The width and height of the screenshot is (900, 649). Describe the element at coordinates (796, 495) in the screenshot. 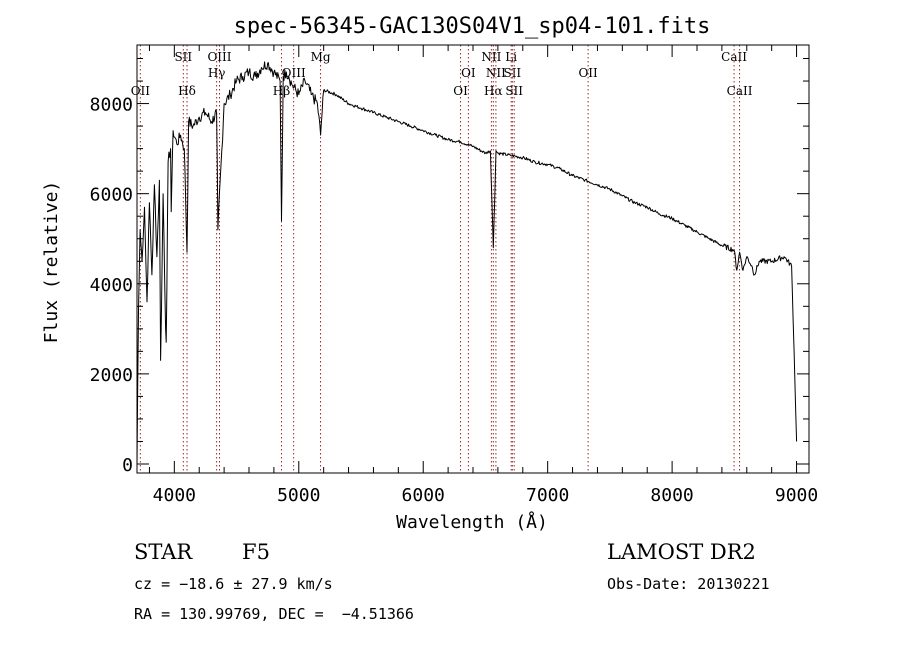

I see `x-tick-label-5: 9000` at that location.